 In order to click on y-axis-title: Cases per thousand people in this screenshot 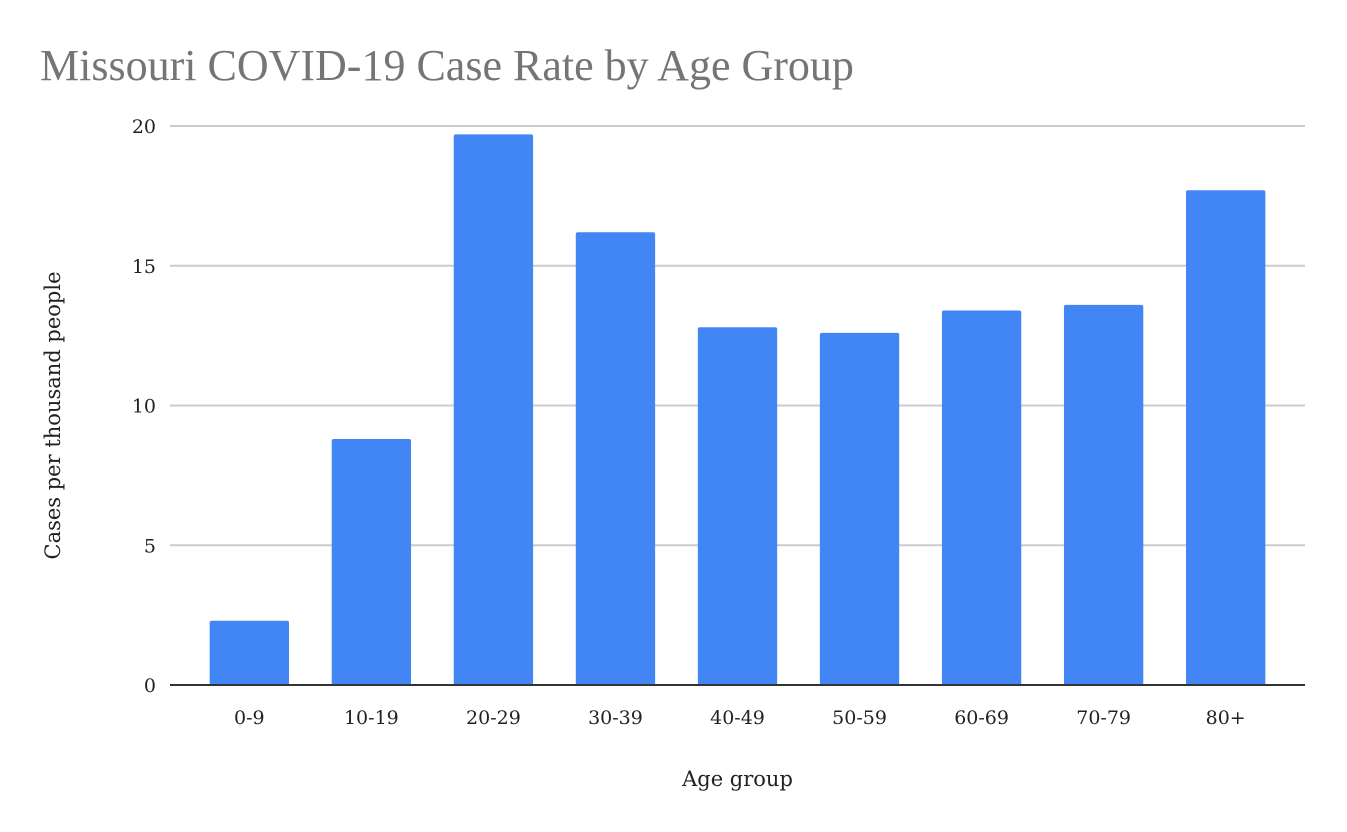, I will do `click(53, 415)`.